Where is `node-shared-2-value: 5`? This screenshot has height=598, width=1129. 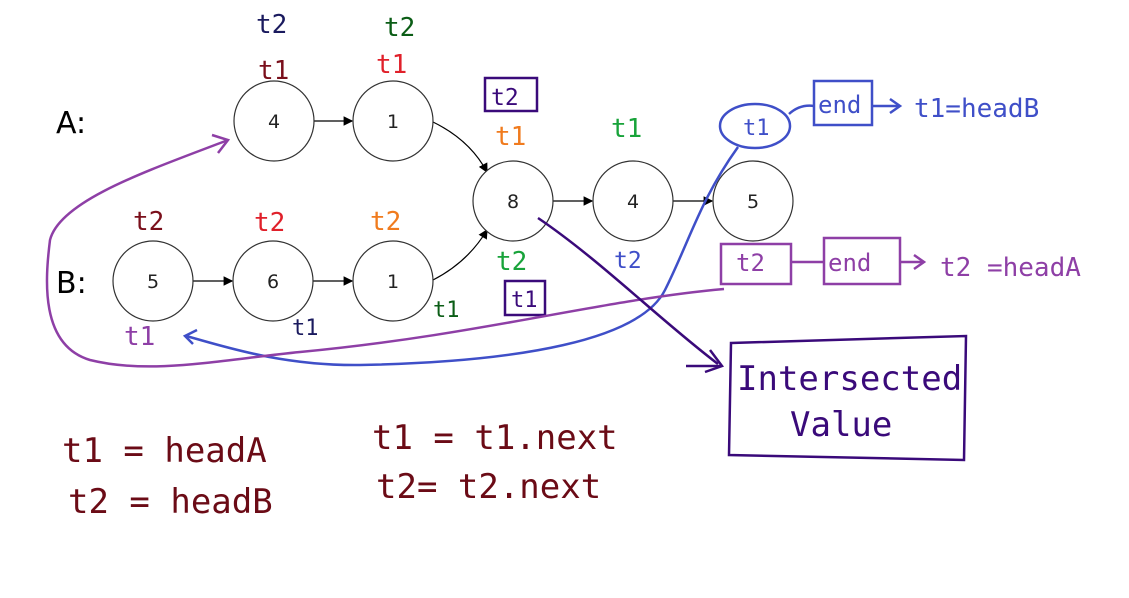 node-shared-2-value: 5 is located at coordinates (753, 202).